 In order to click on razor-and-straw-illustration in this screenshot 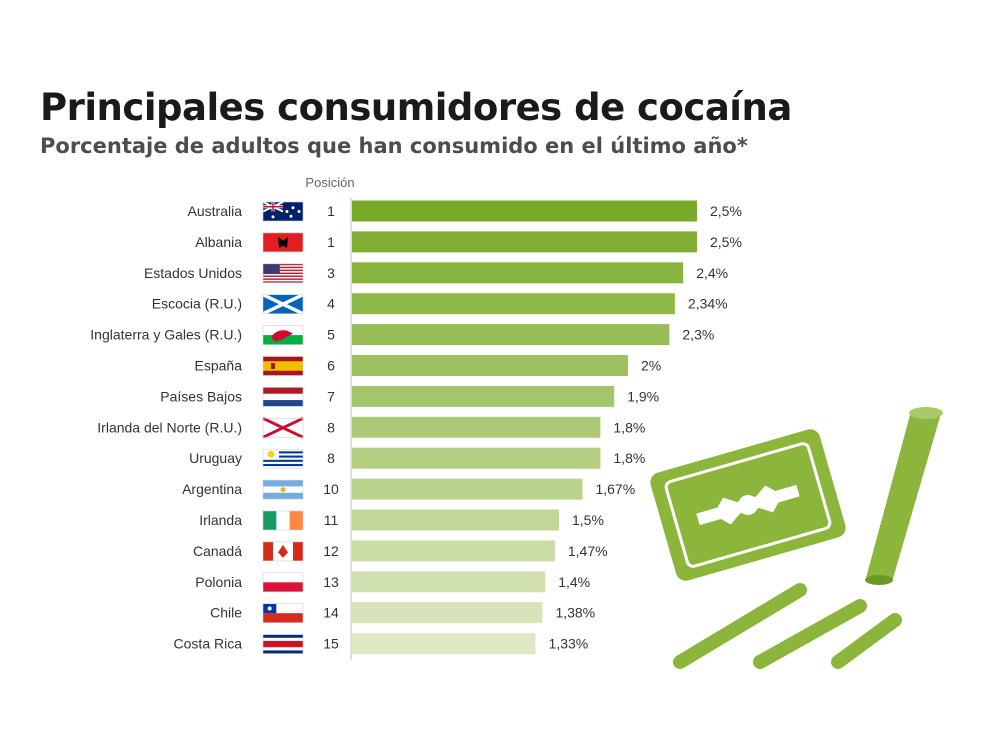, I will do `click(796, 538)`.